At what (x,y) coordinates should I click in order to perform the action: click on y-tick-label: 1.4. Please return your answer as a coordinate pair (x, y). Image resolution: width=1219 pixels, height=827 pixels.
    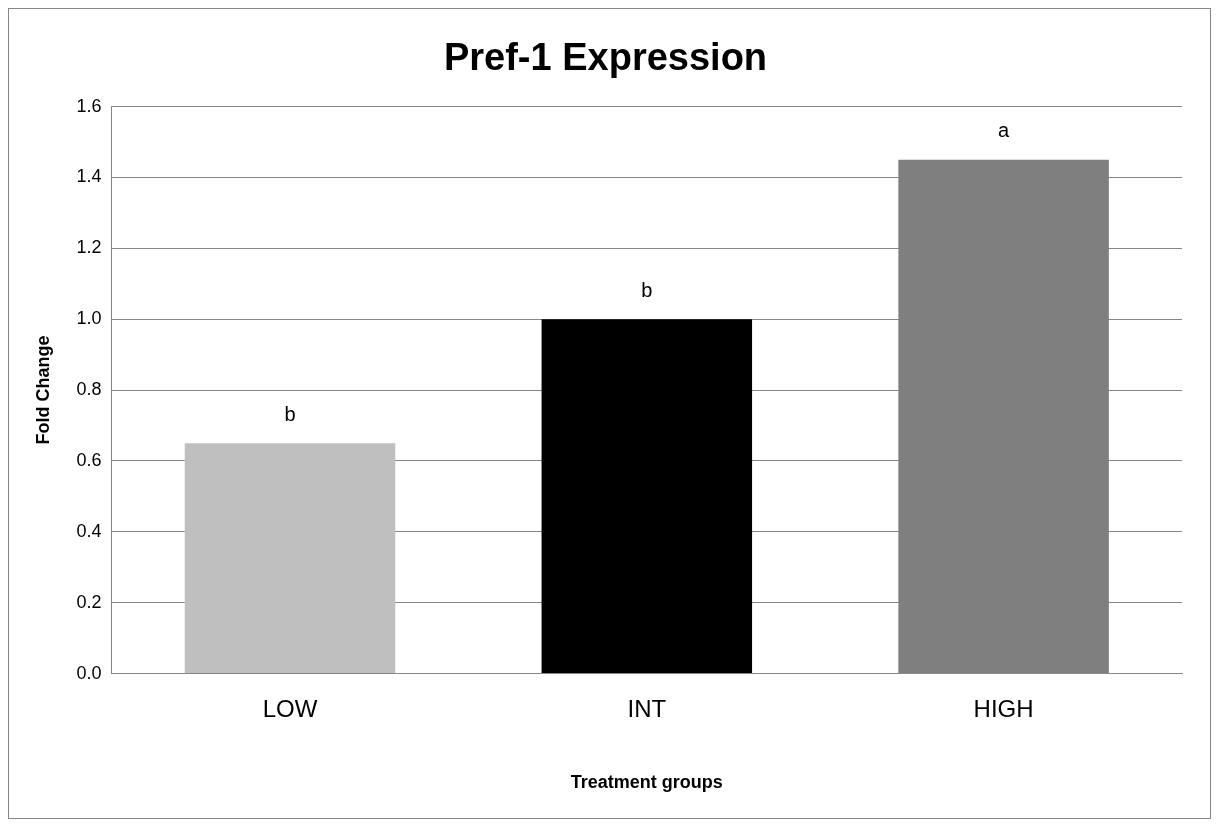
    Looking at the image, I should click on (89, 176).